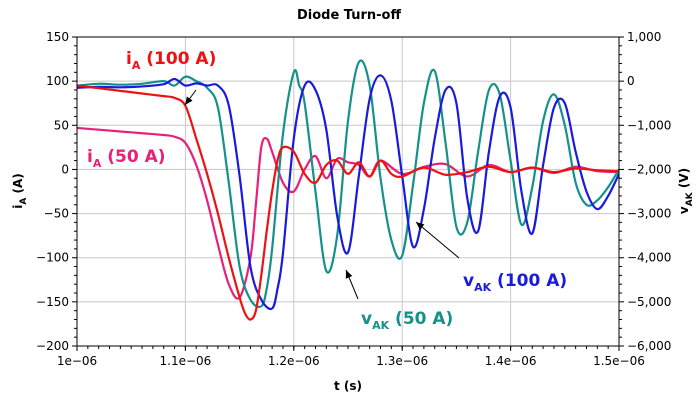 This screenshot has height=399, width=696. I want to click on arrow-vAK-100-head, so click(420, 226).